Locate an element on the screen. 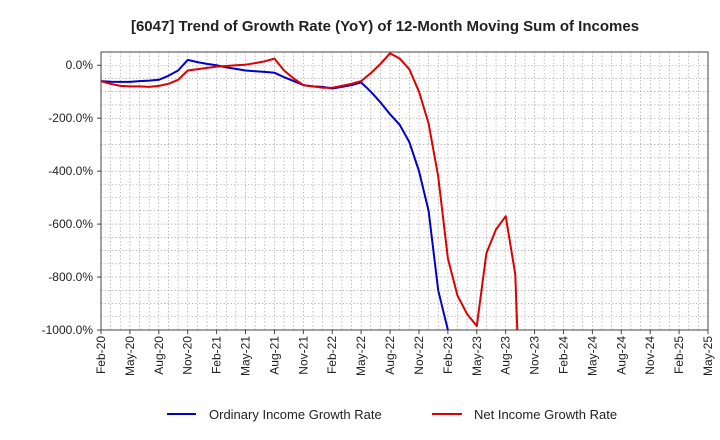 The width and height of the screenshot is (720, 440). x-tick-label: Nov-23 is located at coordinates (535, 355).